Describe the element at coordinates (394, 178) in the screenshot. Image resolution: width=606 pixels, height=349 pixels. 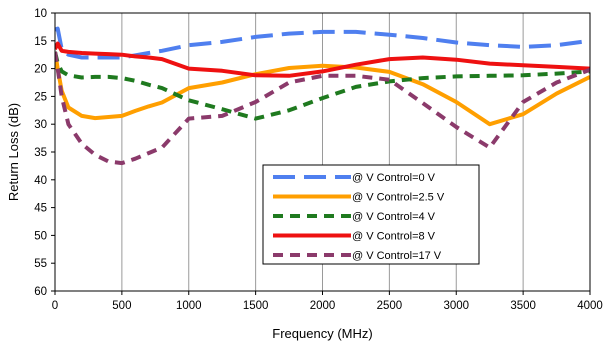
I see `legend-label-0: @ V Control=0 V` at that location.